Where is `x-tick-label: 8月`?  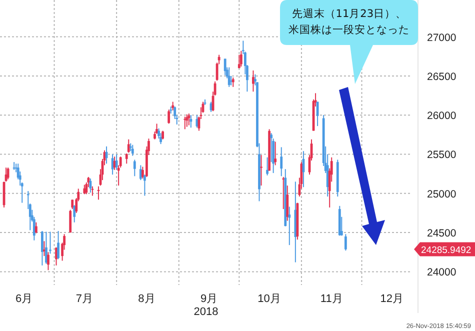 x-tick-label: 8月 is located at coordinates (147, 299).